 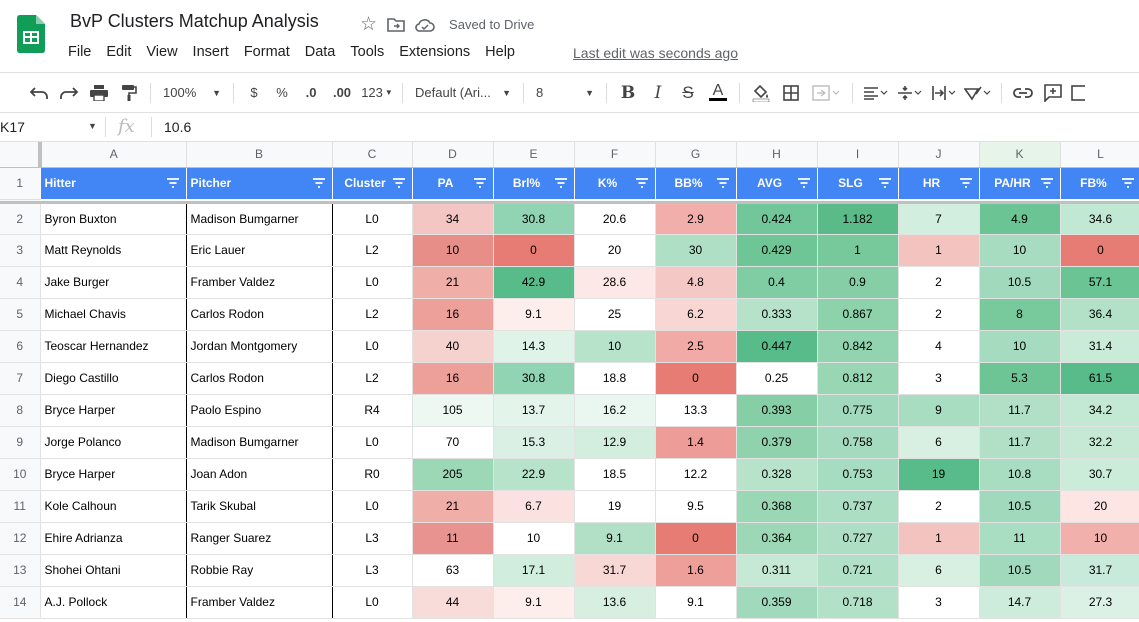 What do you see at coordinates (69, 93) in the screenshot?
I see `redo-icon` at bounding box center [69, 93].